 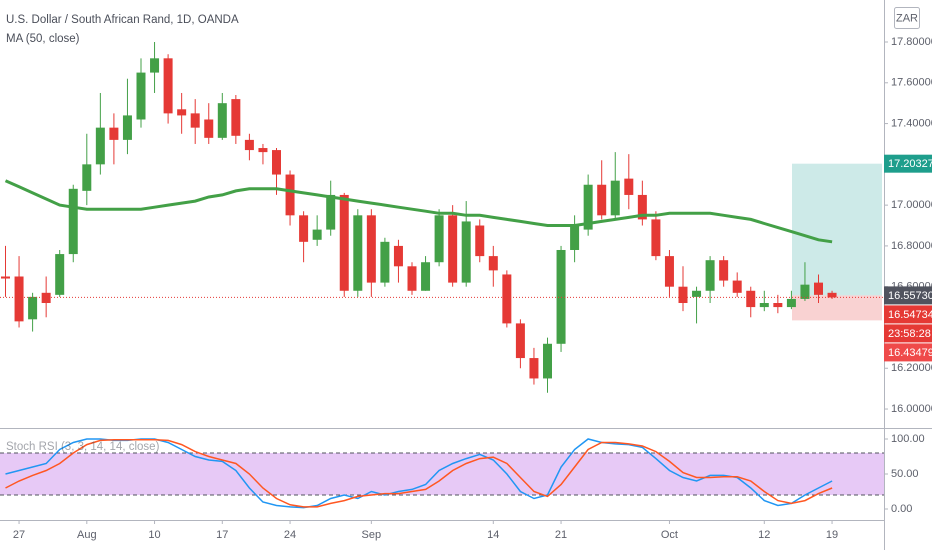 I want to click on y-tick-label: 16.80000, so click(x=911, y=246).